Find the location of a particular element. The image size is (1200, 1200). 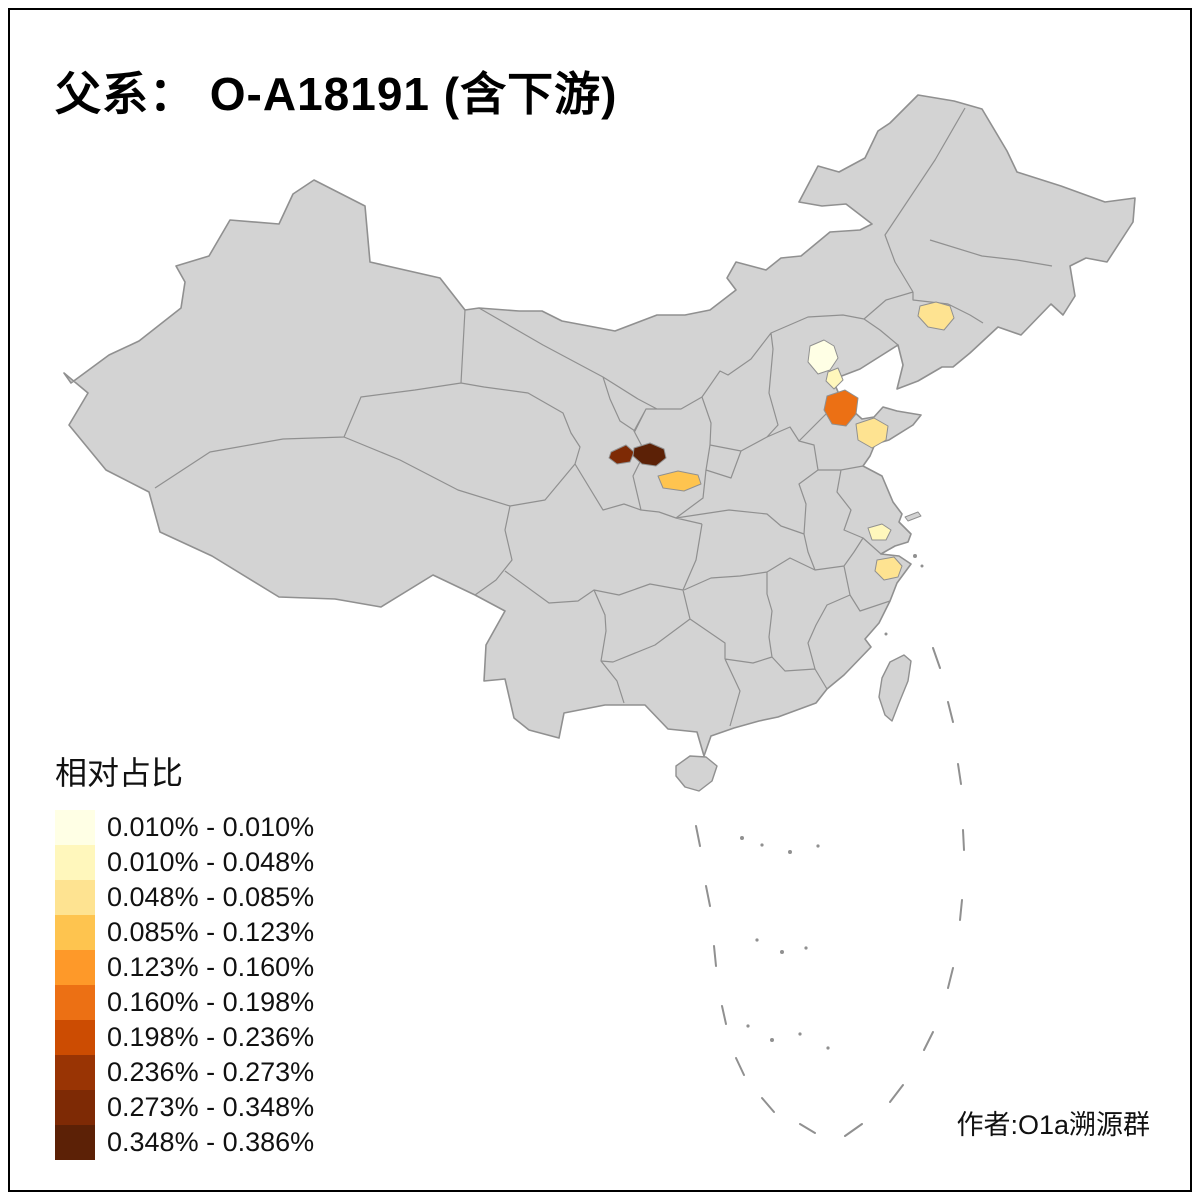

legend-item: 0.236% - 0.273% is located at coordinates (184, 1072).